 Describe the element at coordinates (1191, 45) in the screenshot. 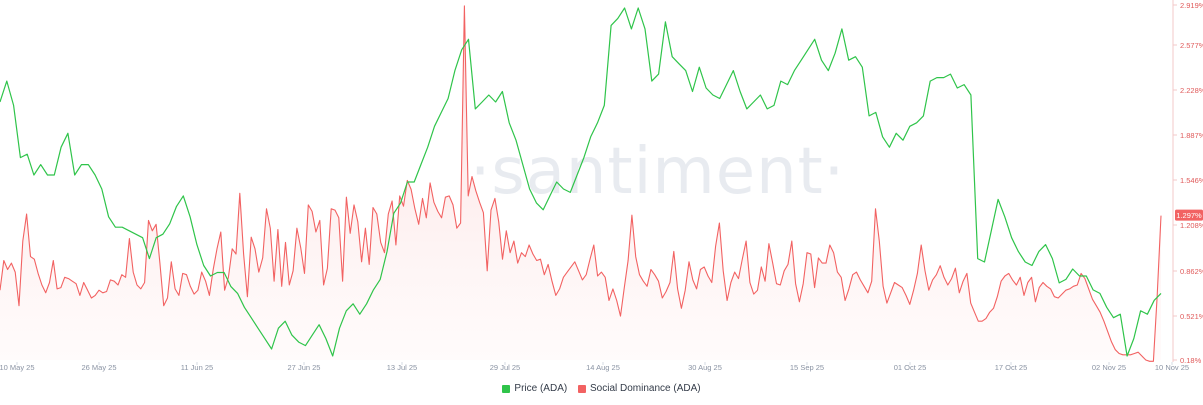

I see `y-tick-label: 2.577%` at that location.